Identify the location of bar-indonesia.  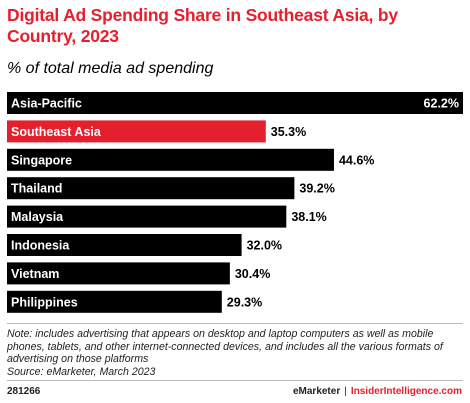
(124, 245).